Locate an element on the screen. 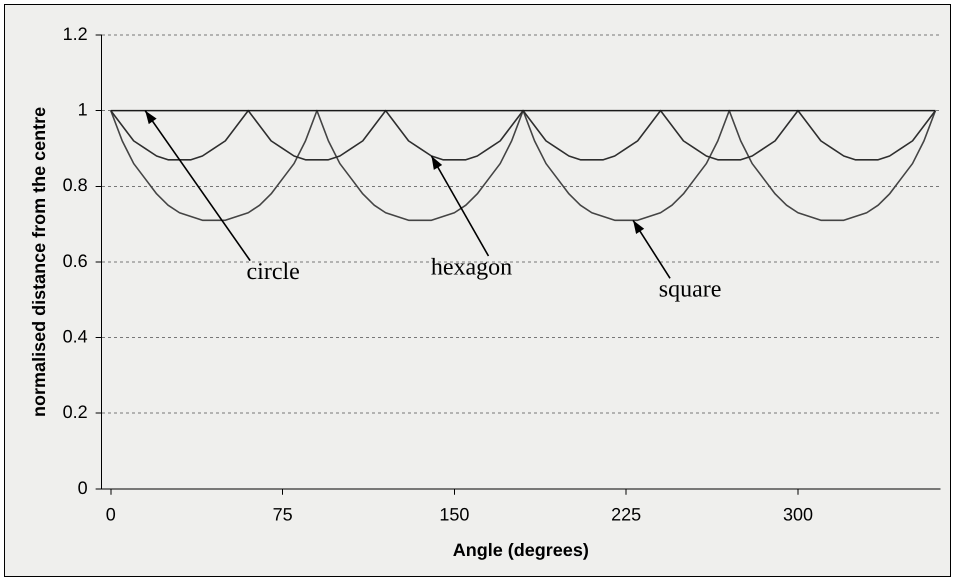 This screenshot has height=581, width=957. y-tick-label: 0.6 is located at coordinates (75, 260).